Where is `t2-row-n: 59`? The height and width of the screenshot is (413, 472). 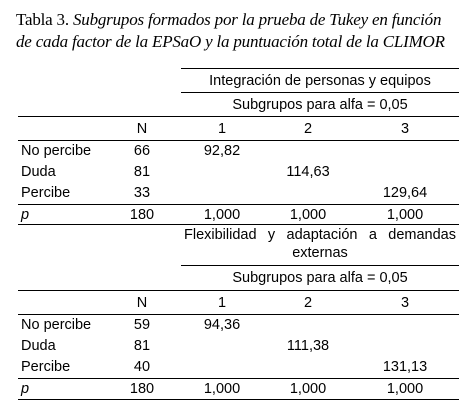 t2-row-n: 59 is located at coordinates (142, 325).